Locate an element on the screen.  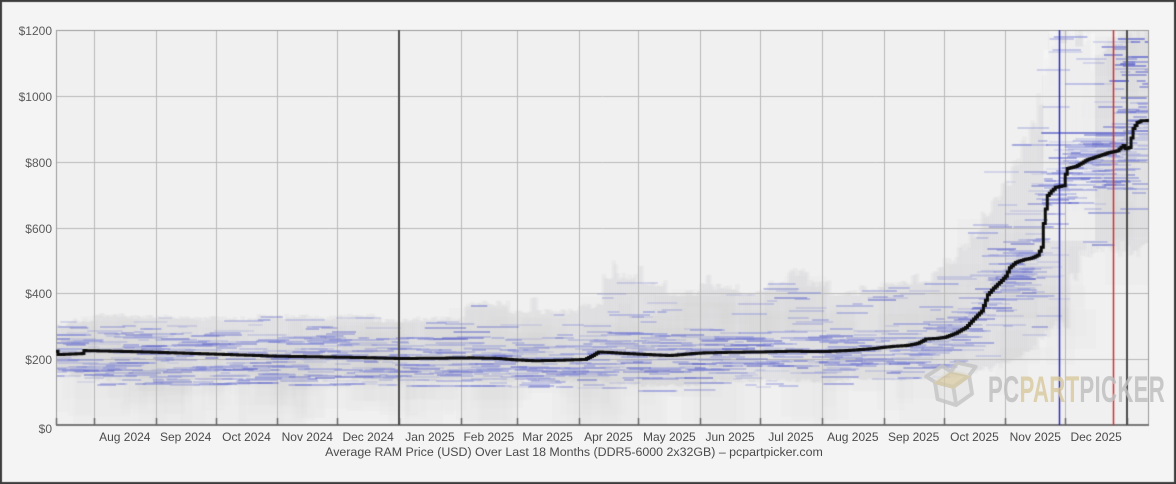
x-axis-tick-label: Nov 2024 is located at coordinates (307, 437).